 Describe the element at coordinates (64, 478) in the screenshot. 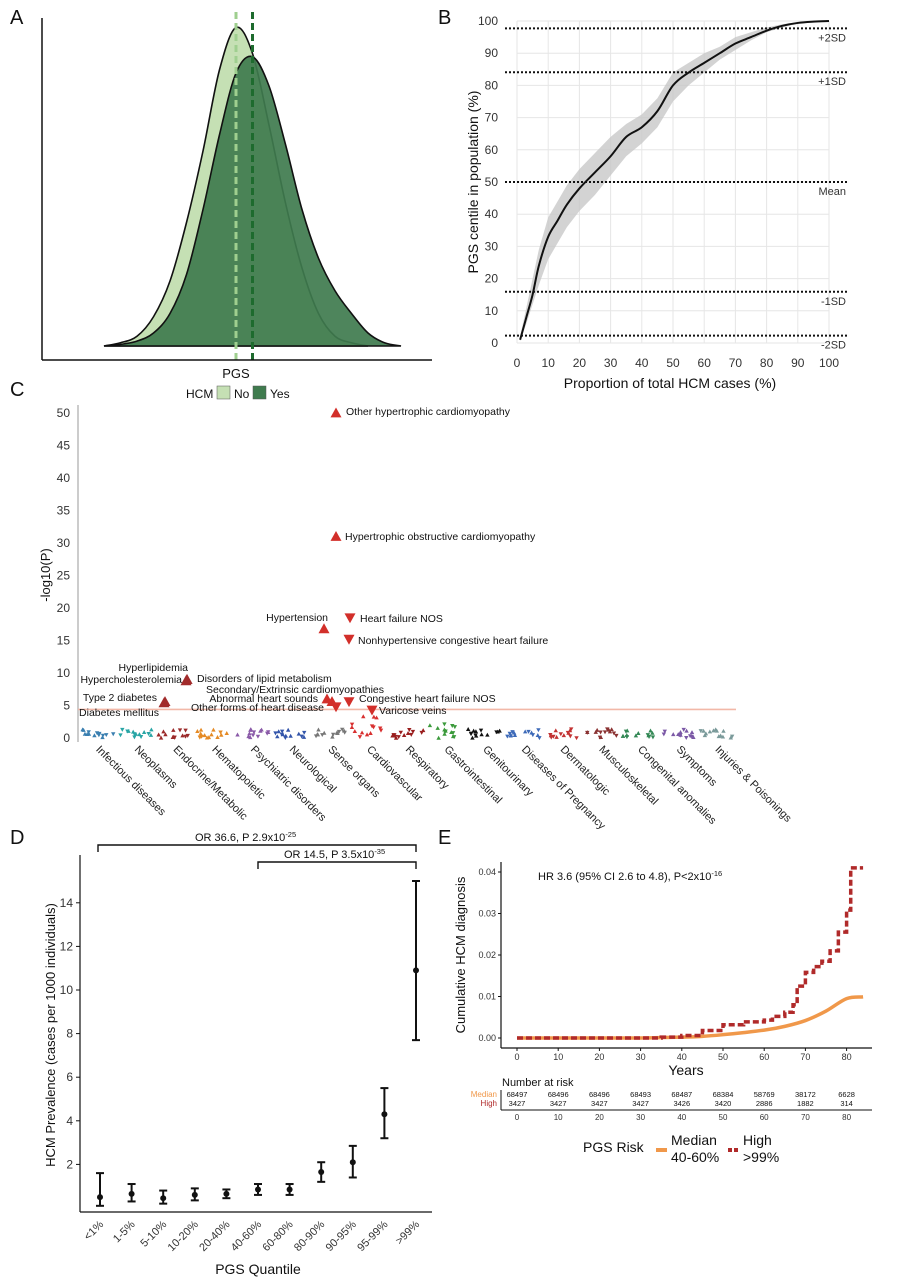

I see `y-tick-label: 40` at that location.